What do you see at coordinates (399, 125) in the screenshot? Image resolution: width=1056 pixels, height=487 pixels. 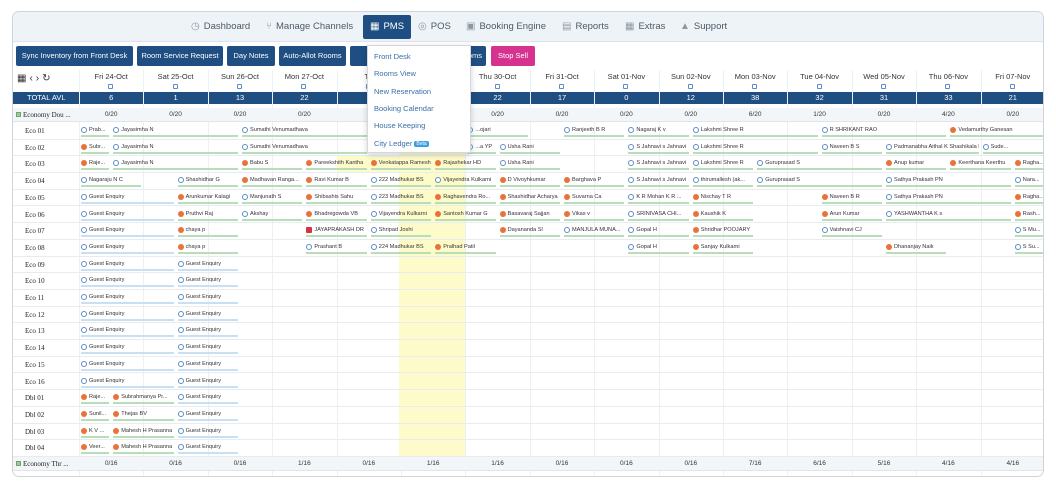 I see `menu-item-house-keeping: House Keeping` at bounding box center [399, 125].